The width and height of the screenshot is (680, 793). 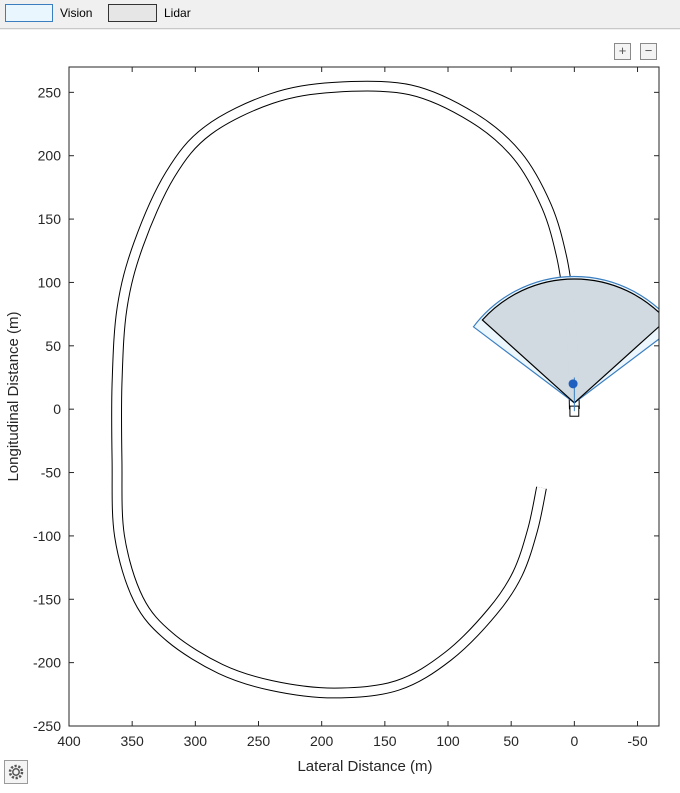 I want to click on legend-item-vision: Vision, so click(x=48, y=13).